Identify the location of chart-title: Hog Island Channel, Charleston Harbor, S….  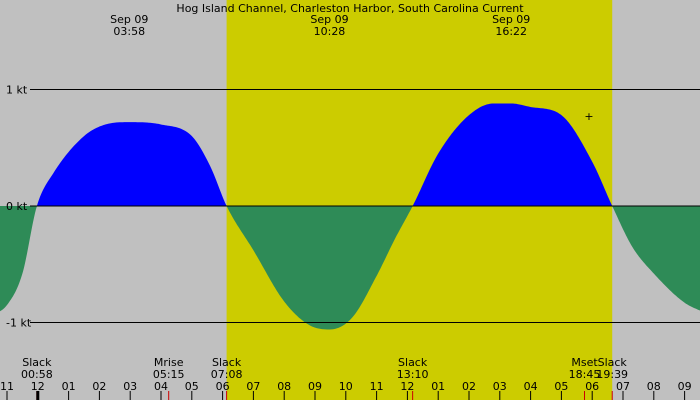
(350, 8).